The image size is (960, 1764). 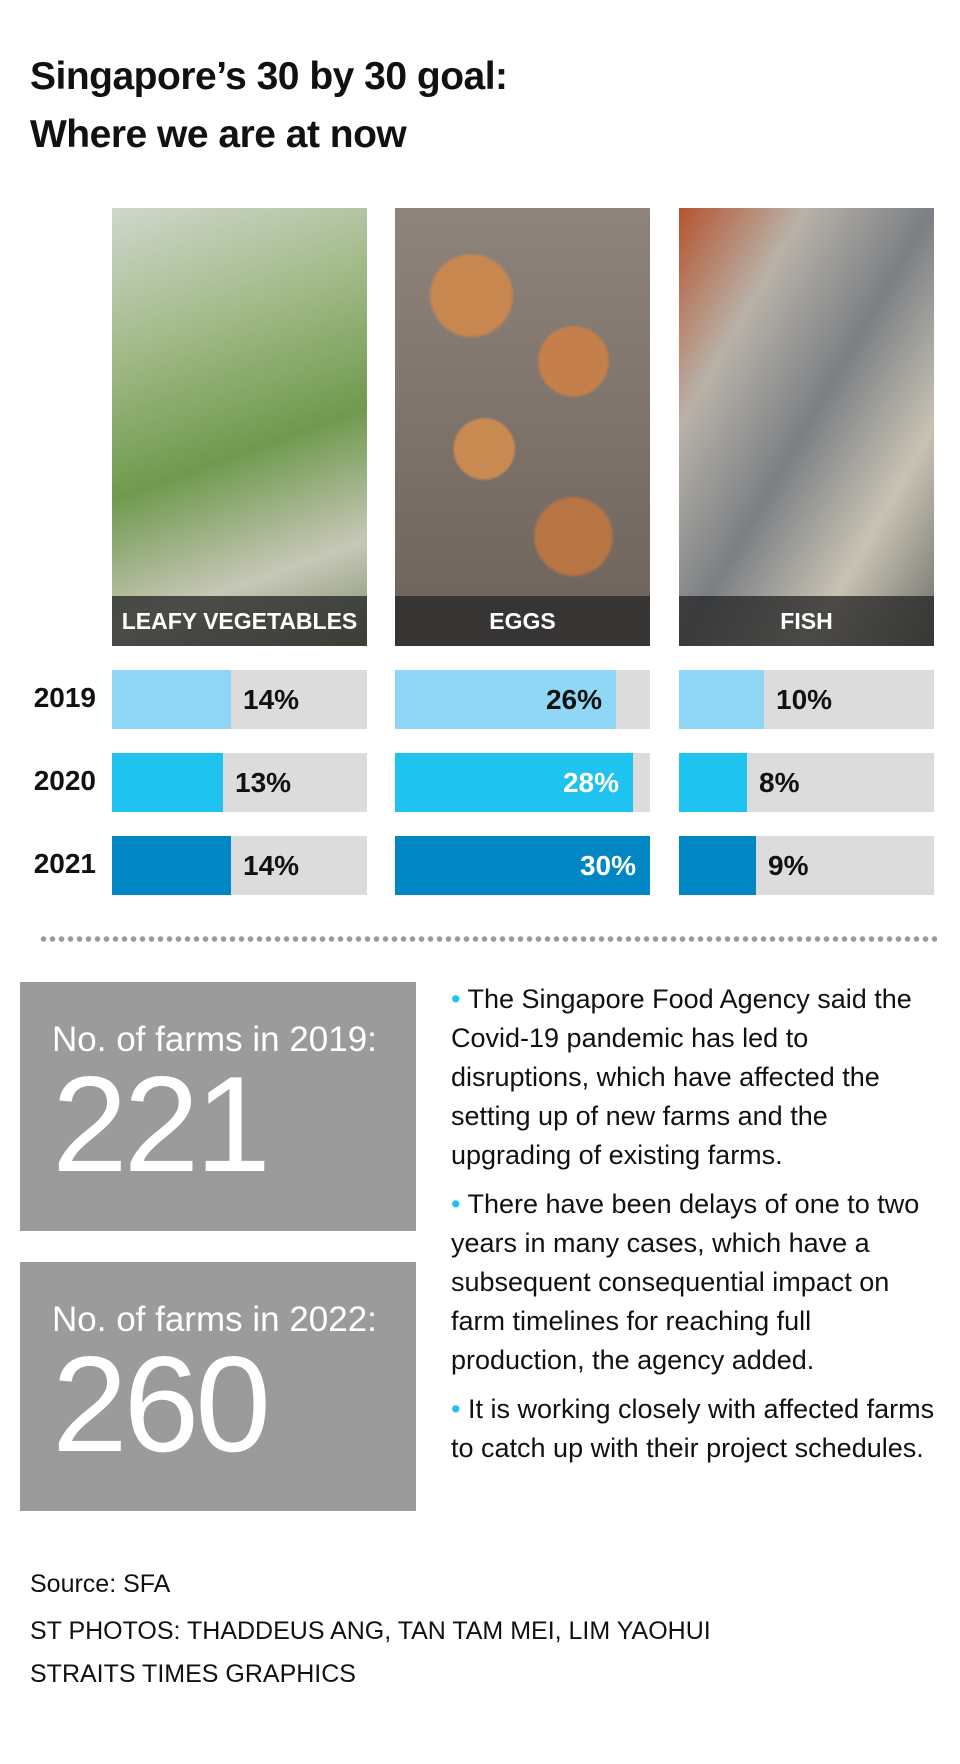 I want to click on bar-track: 10%, so click(x=806, y=699).